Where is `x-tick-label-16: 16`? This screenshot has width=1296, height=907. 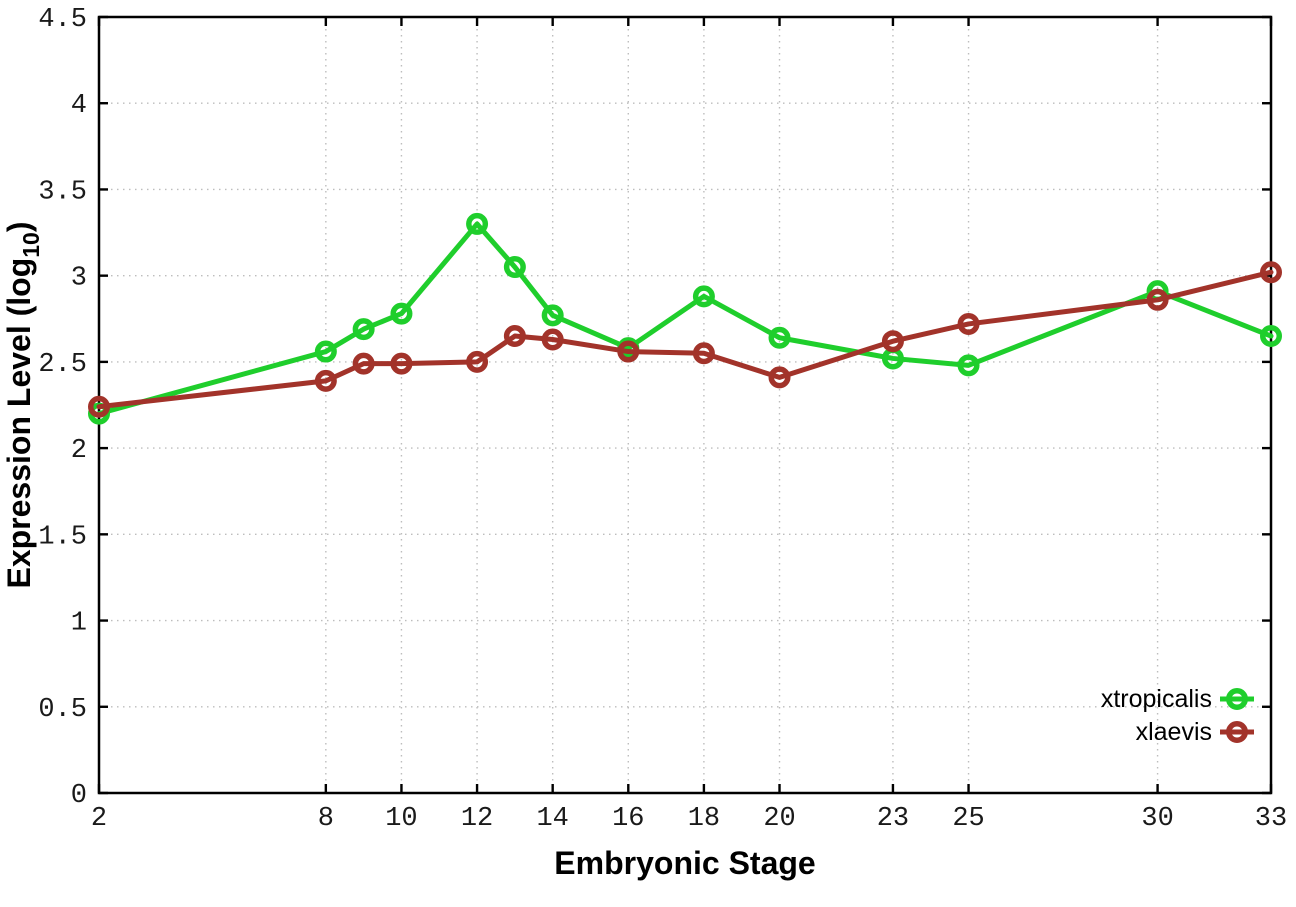 x-tick-label-16: 16 is located at coordinates (628, 819).